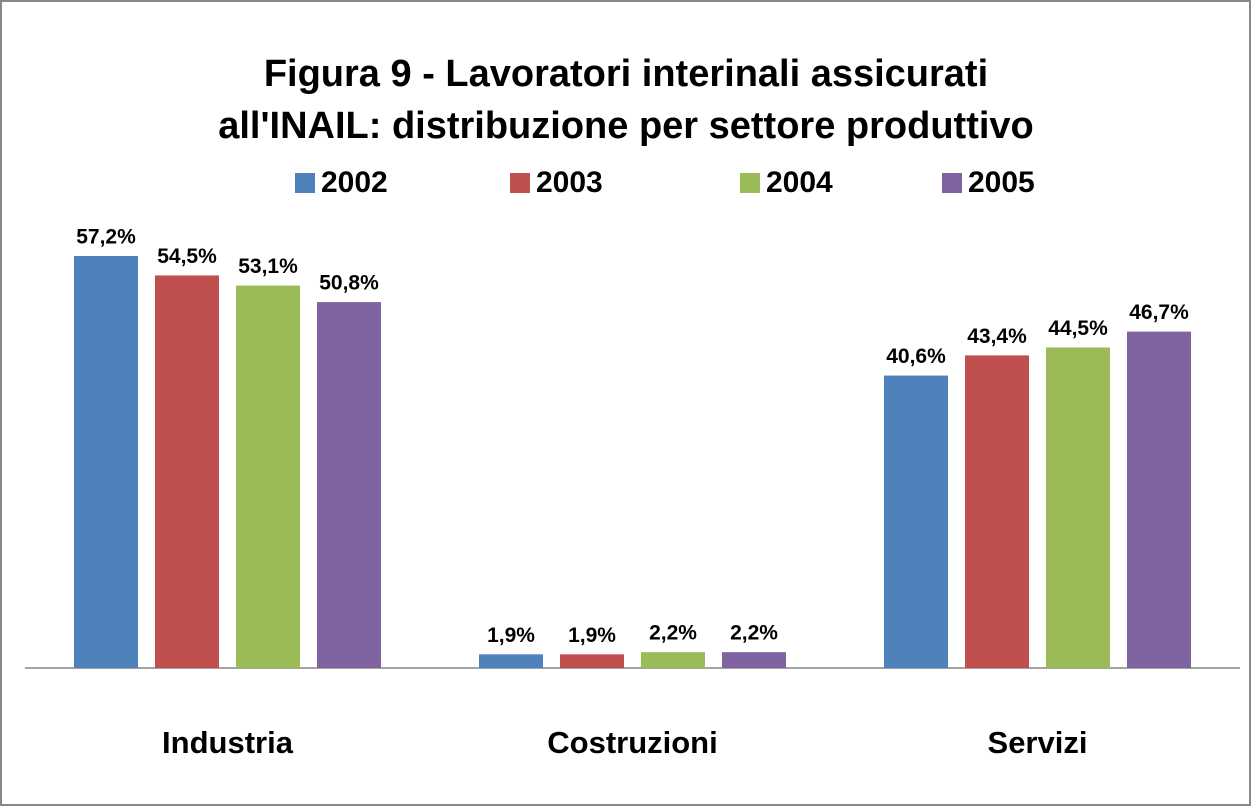  I want to click on legend-label: 2005, so click(1001, 182).